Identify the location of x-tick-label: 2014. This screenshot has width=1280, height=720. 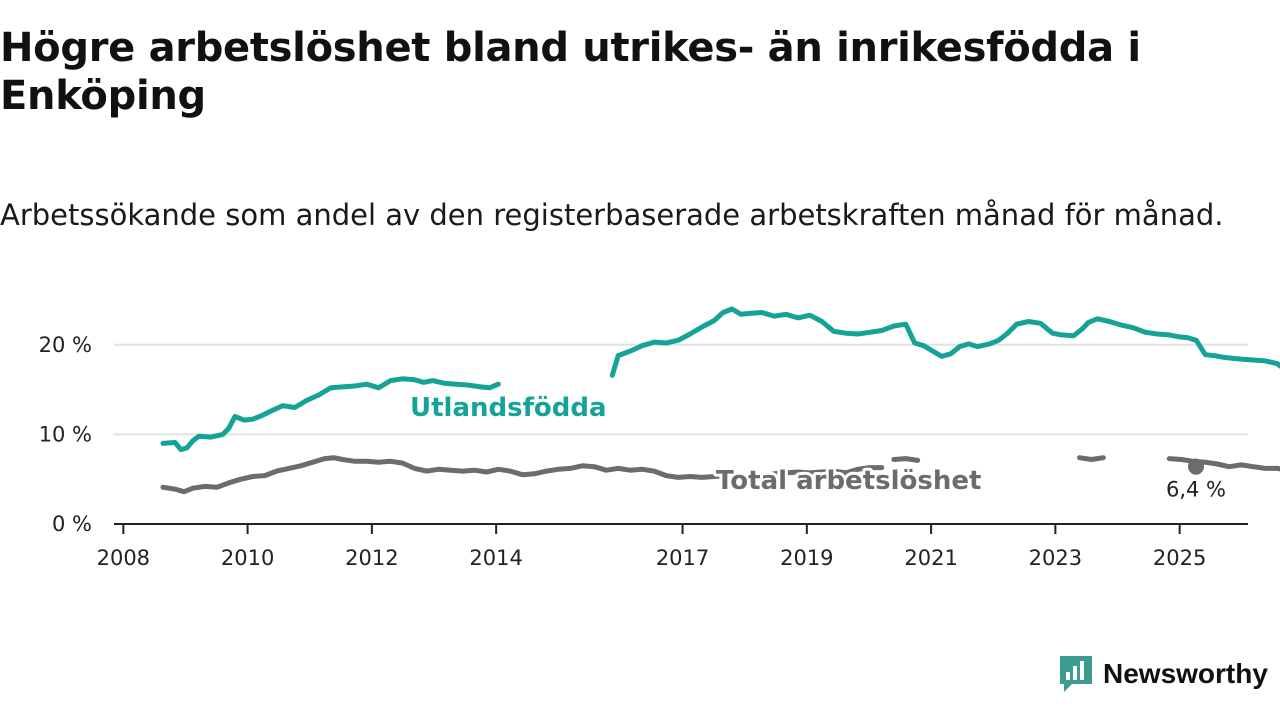
(495, 558).